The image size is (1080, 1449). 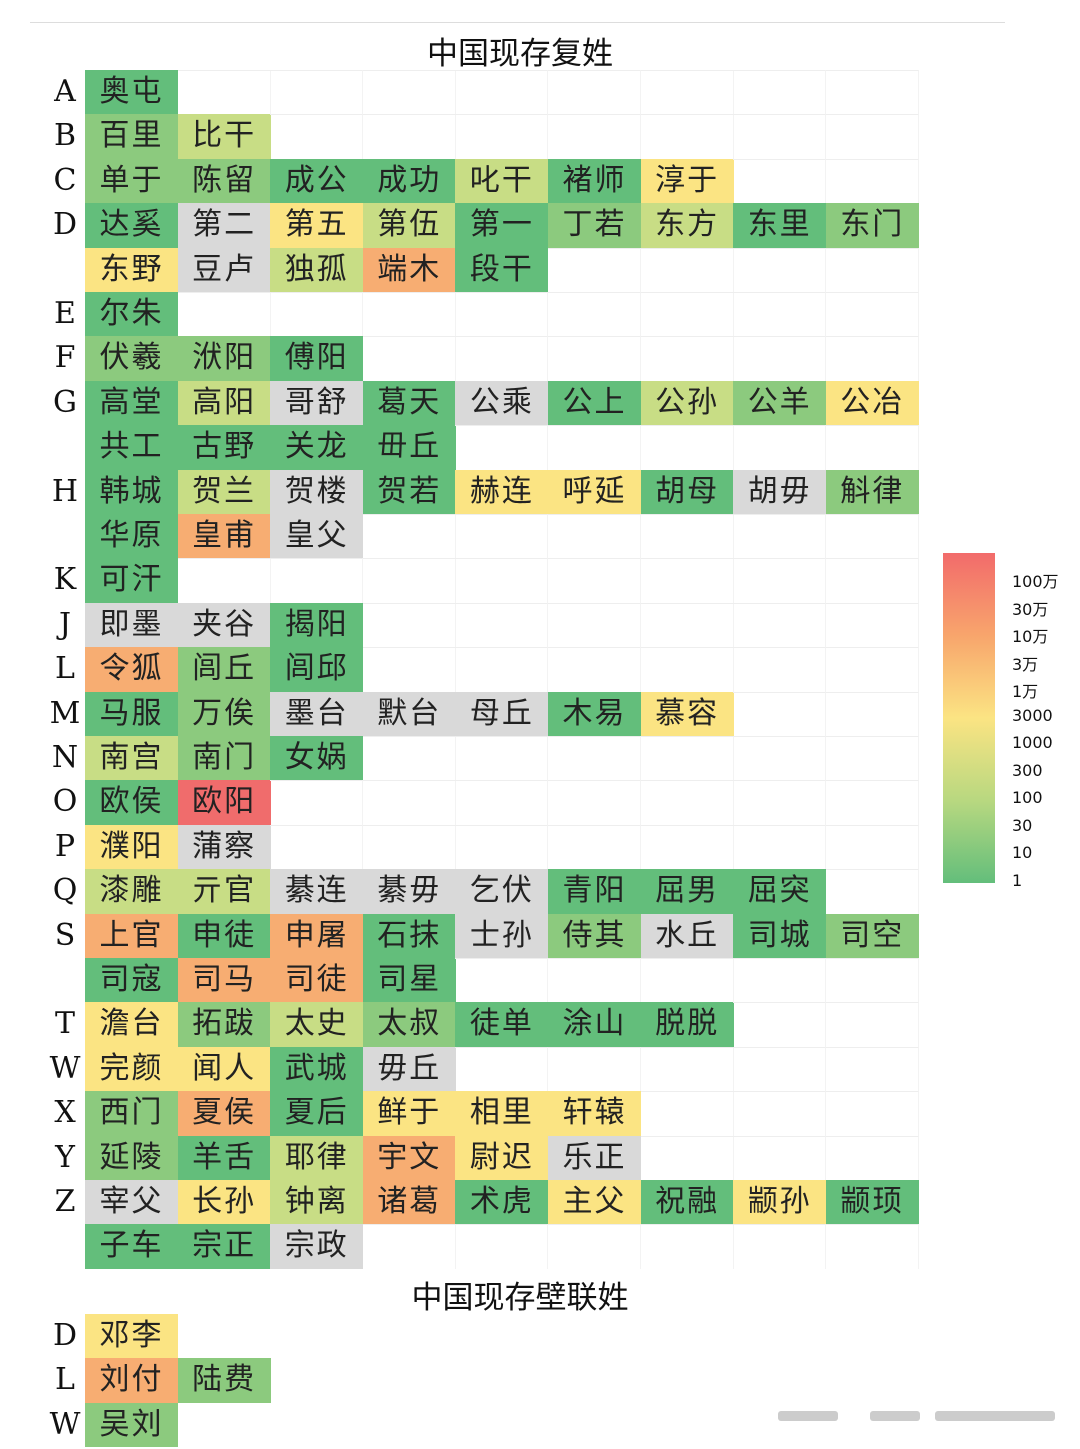 I want to click on surname-cell: 叱干, so click(x=502, y=181).